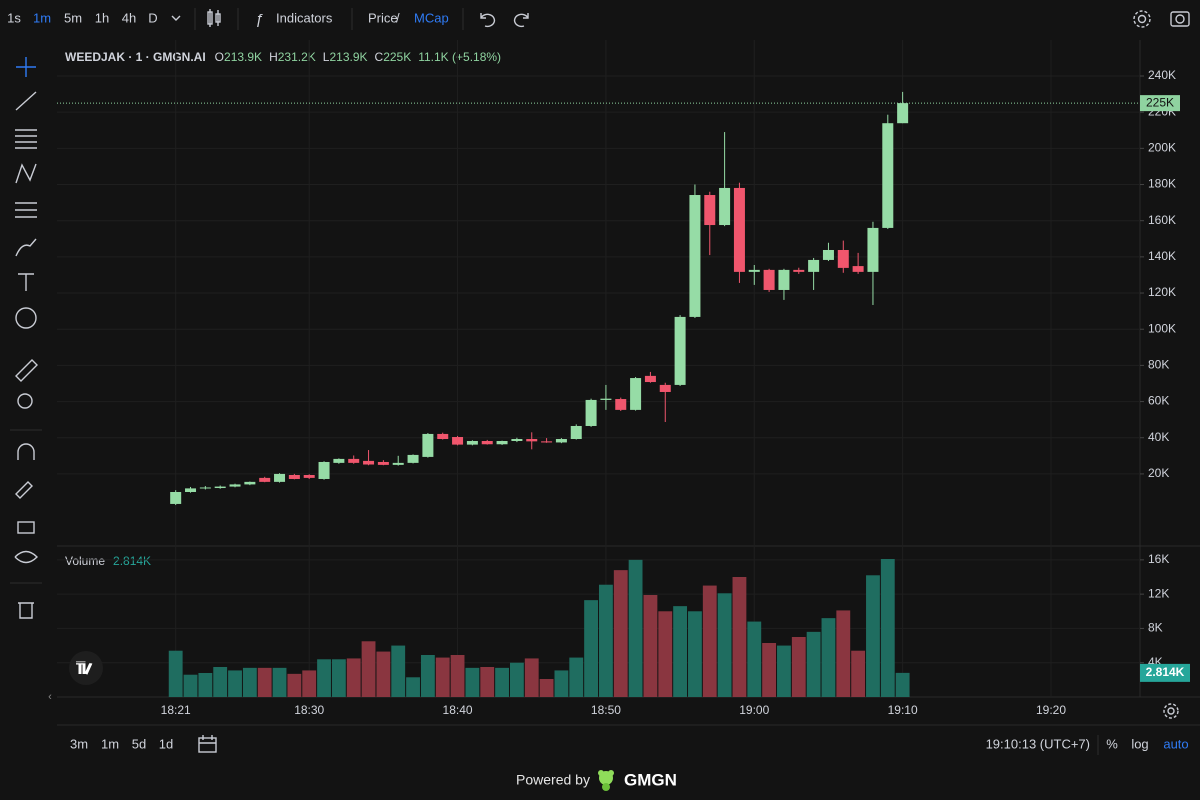 This screenshot has height=800, width=1200. Describe the element at coordinates (166, 743) in the screenshot. I see `range-button: 1d` at that location.